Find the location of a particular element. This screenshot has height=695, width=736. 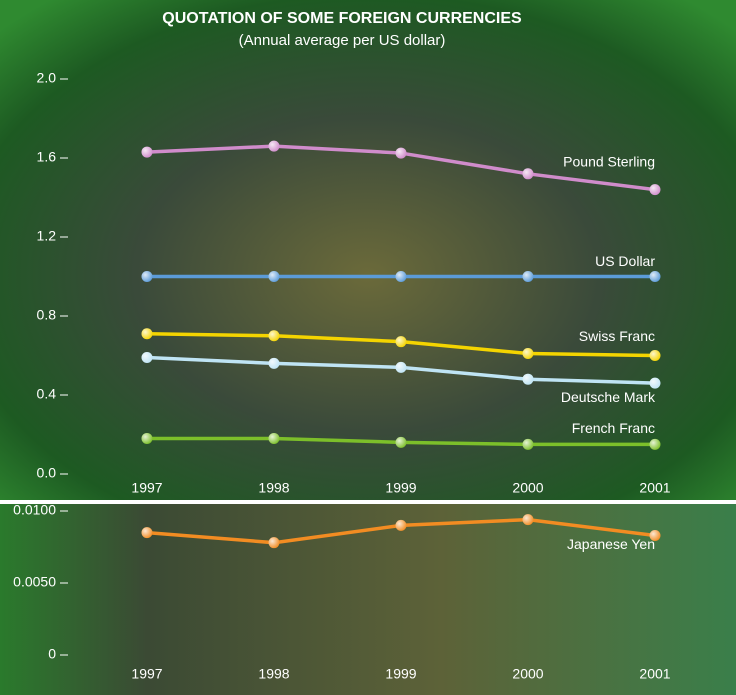

series-label: US Dollar is located at coordinates (625, 261).